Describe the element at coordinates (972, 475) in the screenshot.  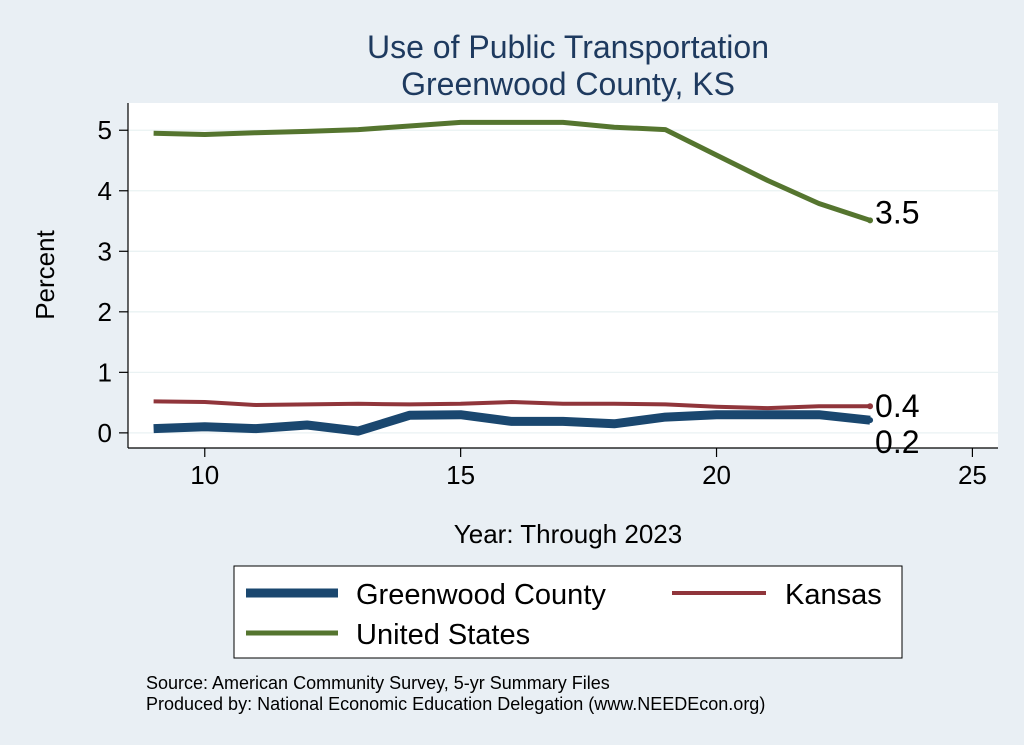
I see `x-tick-label: 25` at that location.